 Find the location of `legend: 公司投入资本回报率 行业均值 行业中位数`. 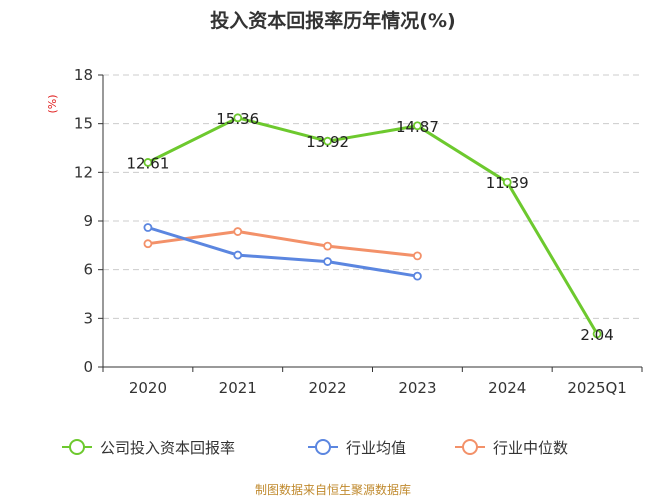

legend: 公司投入资本回报率 行业均值 行业中位数 is located at coordinates (315, 448).